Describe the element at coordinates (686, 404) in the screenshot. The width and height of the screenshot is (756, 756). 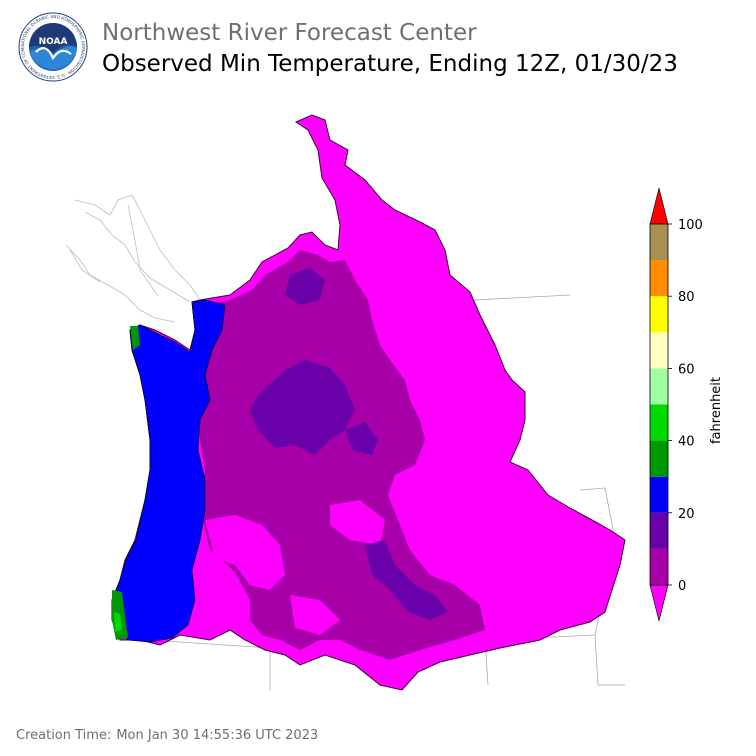
I see `colorbar: 0 20 40 60 80 100 fahrenheit` at that location.